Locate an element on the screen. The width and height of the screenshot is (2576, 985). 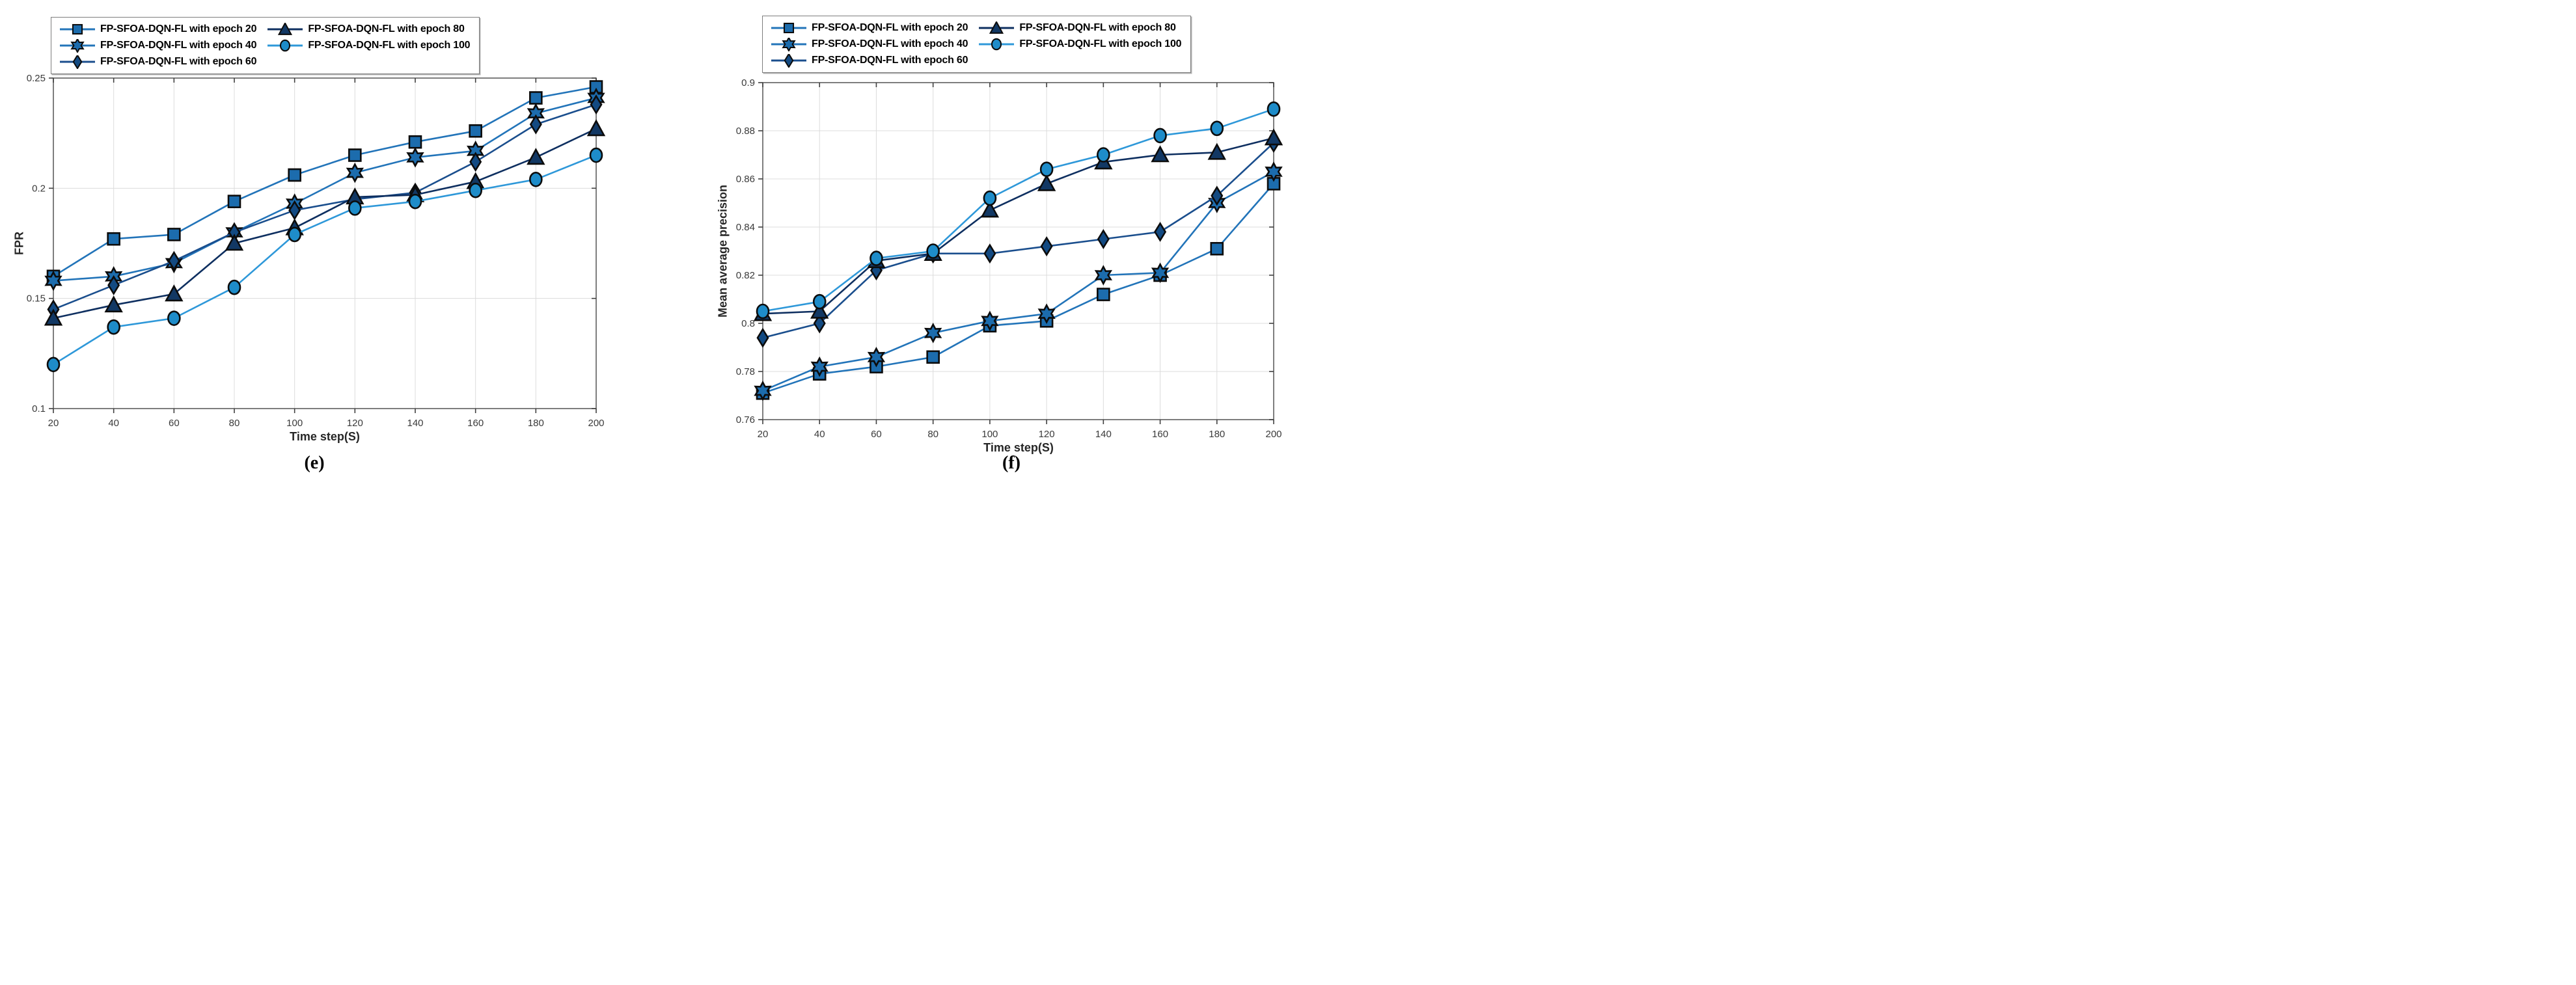
y-tick-label: 0.2 is located at coordinates (39, 189).